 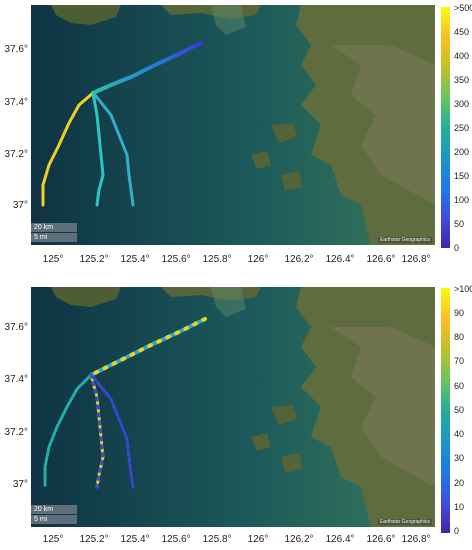 I want to click on bottom-colorbar-tick: 40, so click(x=459, y=434).